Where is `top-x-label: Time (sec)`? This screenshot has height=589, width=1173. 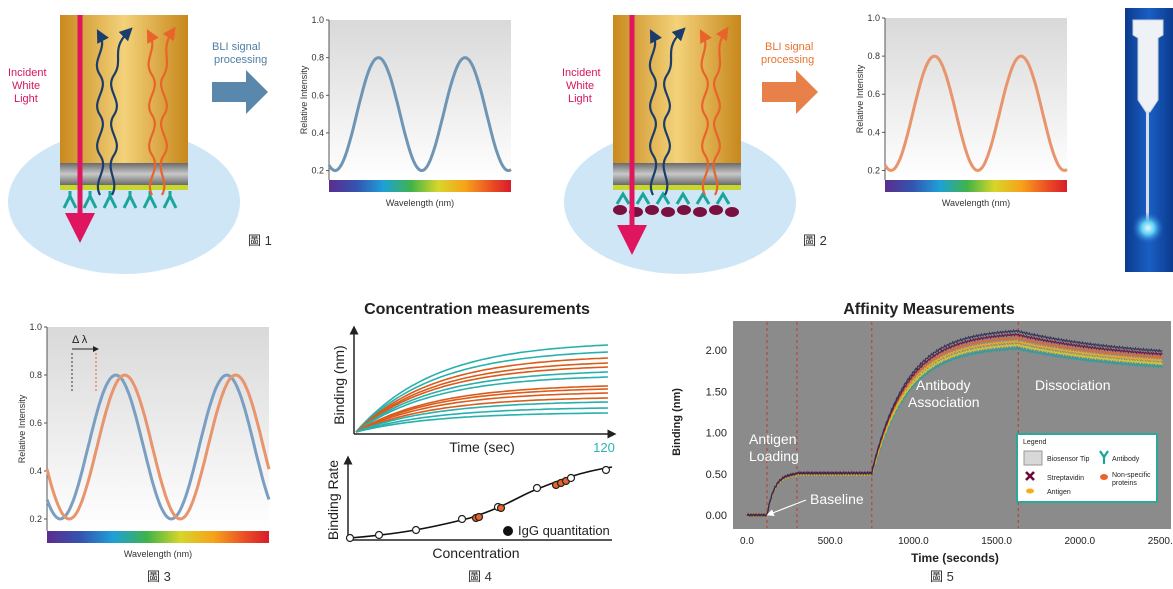
top-x-label: Time (sec) is located at coordinates (482, 447).